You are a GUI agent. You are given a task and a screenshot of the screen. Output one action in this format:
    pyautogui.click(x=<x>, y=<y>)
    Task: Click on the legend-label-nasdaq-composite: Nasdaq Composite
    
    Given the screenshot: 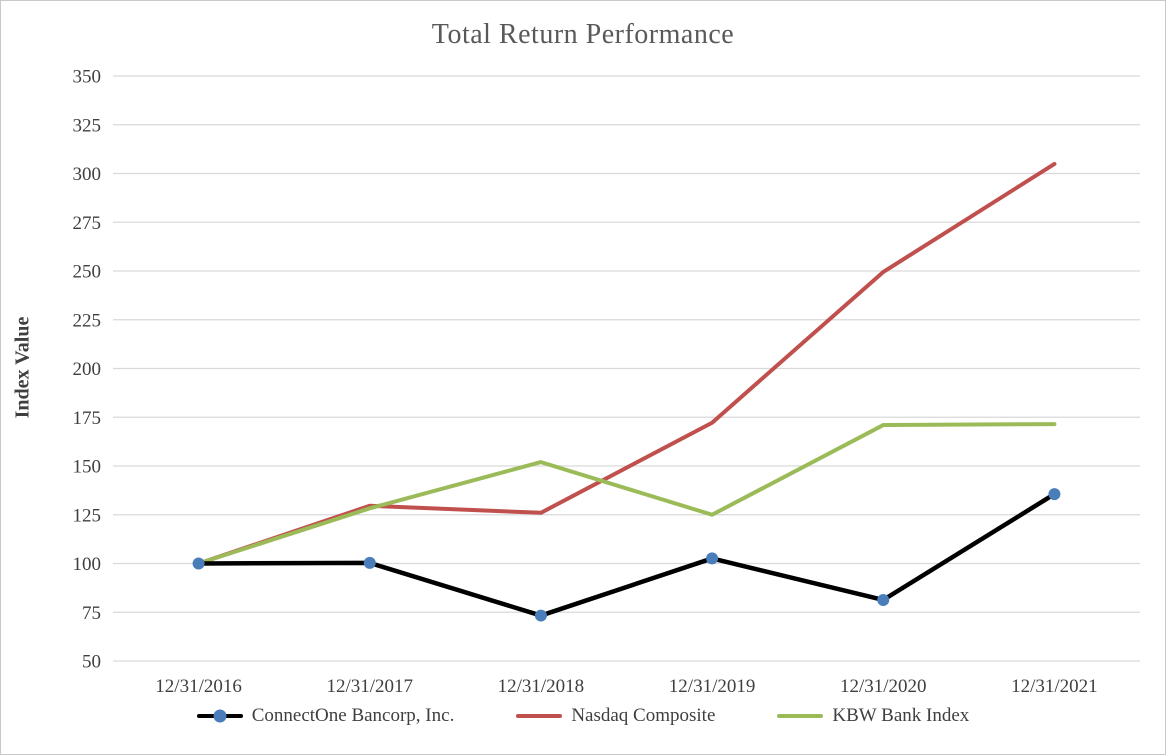 What is the action you would take?
    pyautogui.click(x=643, y=715)
    